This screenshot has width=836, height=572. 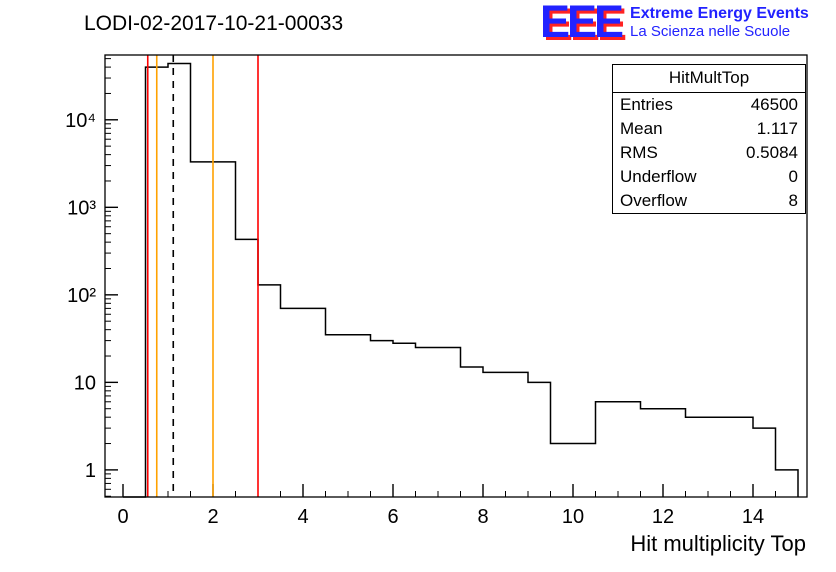 What do you see at coordinates (793, 200) in the screenshot?
I see `stats-value: 8` at bounding box center [793, 200].